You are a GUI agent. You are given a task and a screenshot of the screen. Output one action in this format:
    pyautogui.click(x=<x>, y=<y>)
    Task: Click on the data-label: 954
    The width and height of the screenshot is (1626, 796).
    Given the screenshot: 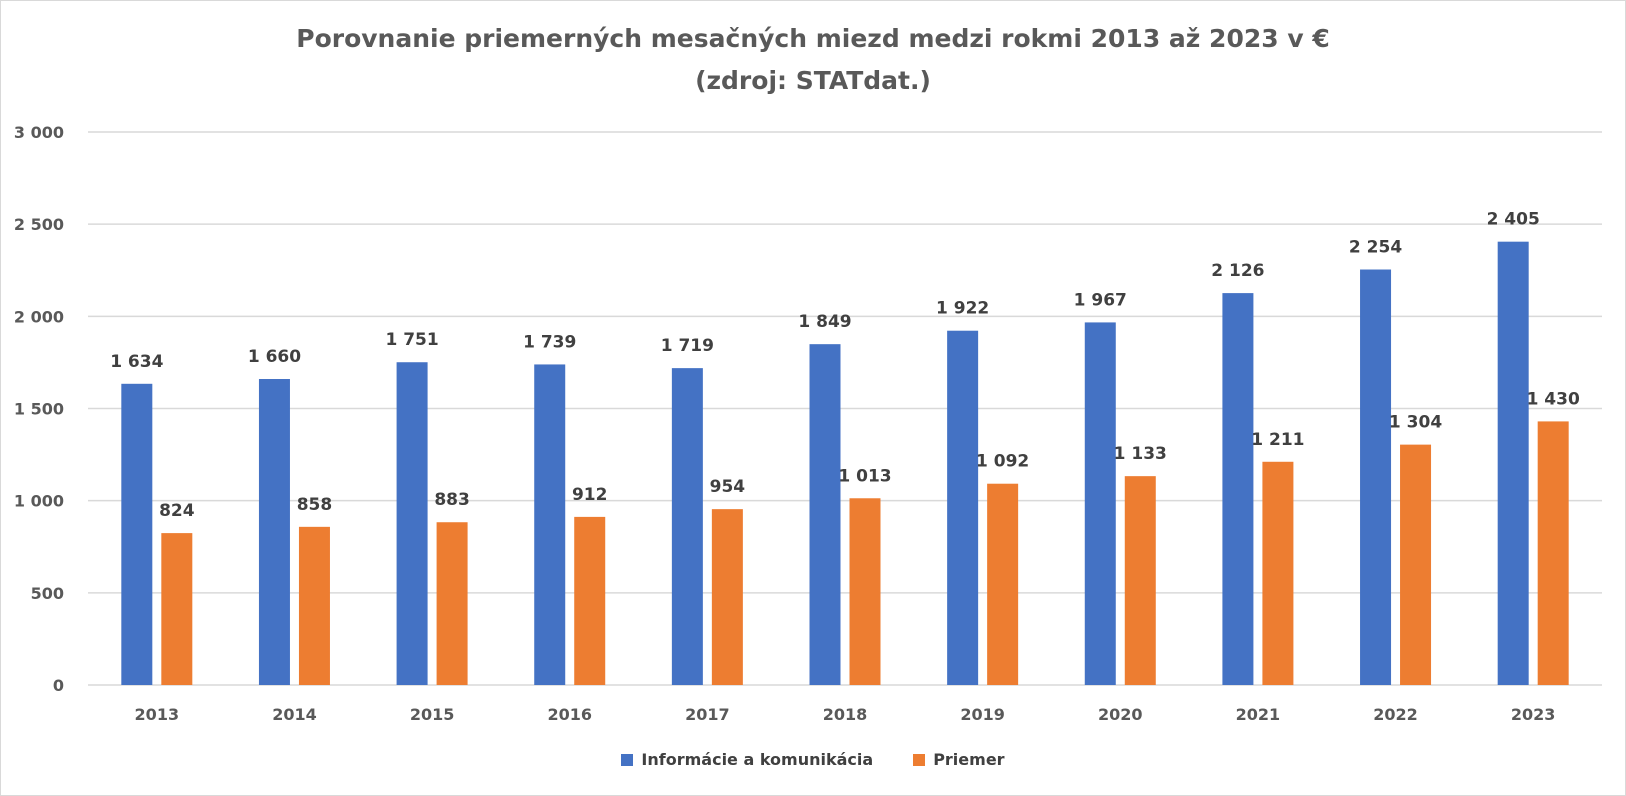 What is the action you would take?
    pyautogui.click(x=728, y=487)
    